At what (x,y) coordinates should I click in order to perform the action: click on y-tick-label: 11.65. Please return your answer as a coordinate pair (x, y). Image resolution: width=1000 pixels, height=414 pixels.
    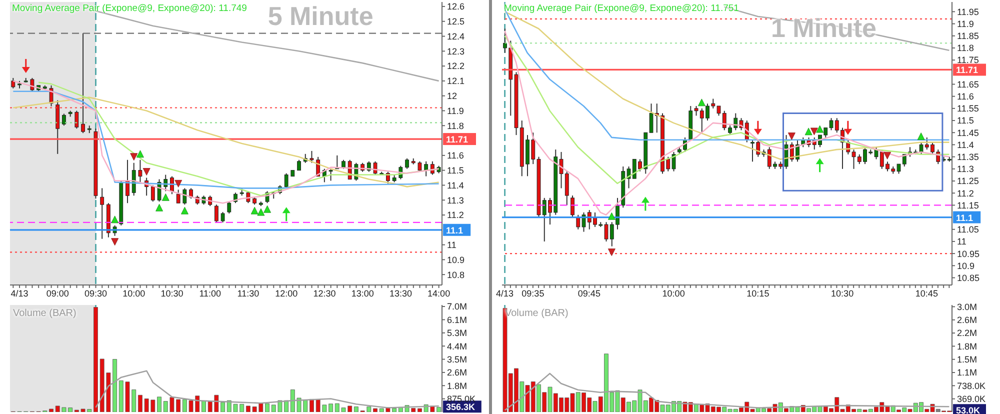
    Looking at the image, I should click on (968, 84).